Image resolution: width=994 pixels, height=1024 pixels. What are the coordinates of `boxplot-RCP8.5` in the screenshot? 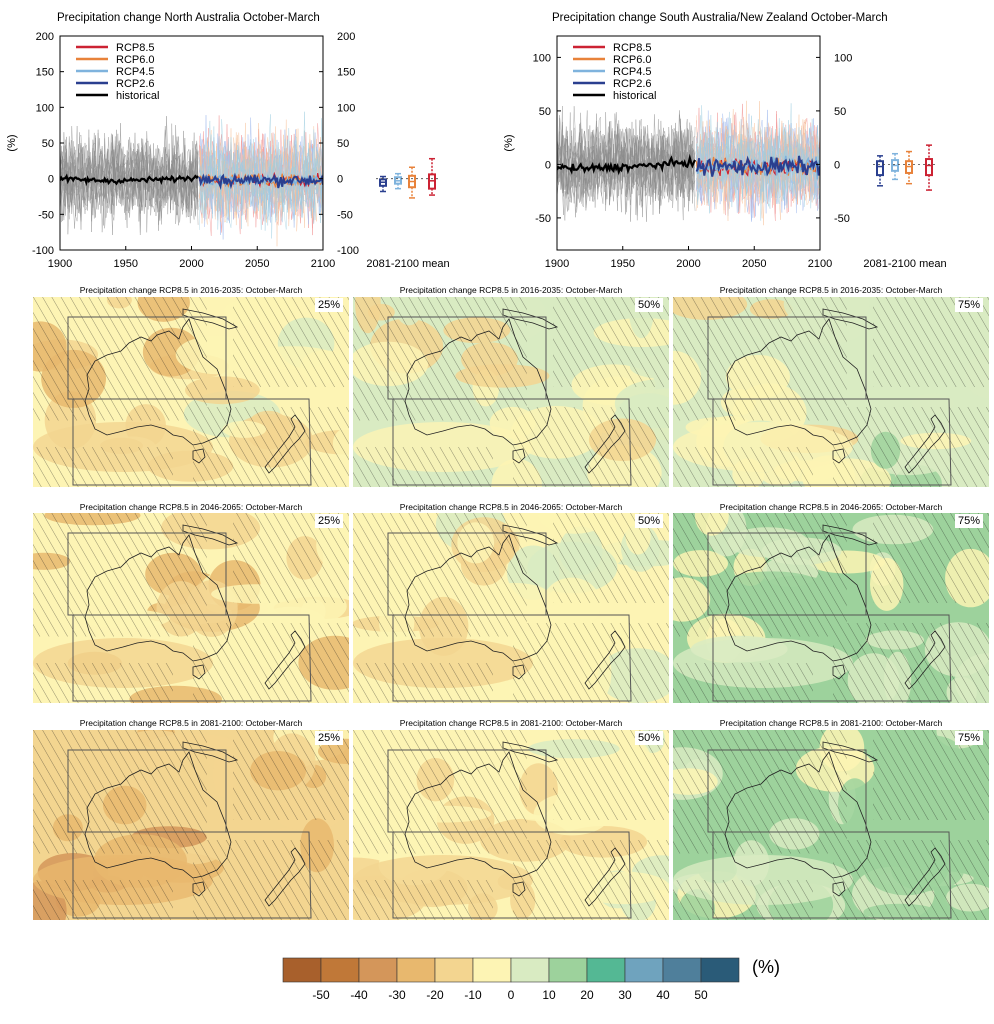 It's located at (929, 167).